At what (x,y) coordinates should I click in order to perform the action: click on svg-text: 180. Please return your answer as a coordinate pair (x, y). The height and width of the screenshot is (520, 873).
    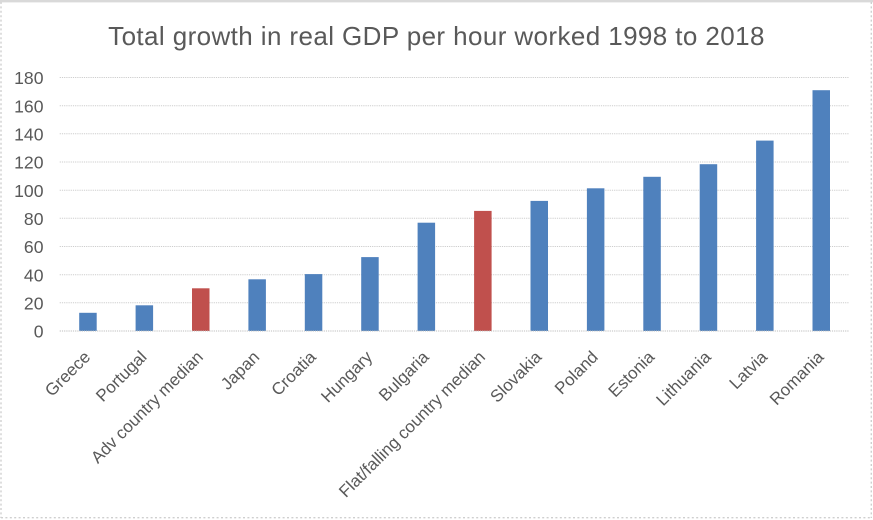
    Looking at the image, I should click on (29, 78).